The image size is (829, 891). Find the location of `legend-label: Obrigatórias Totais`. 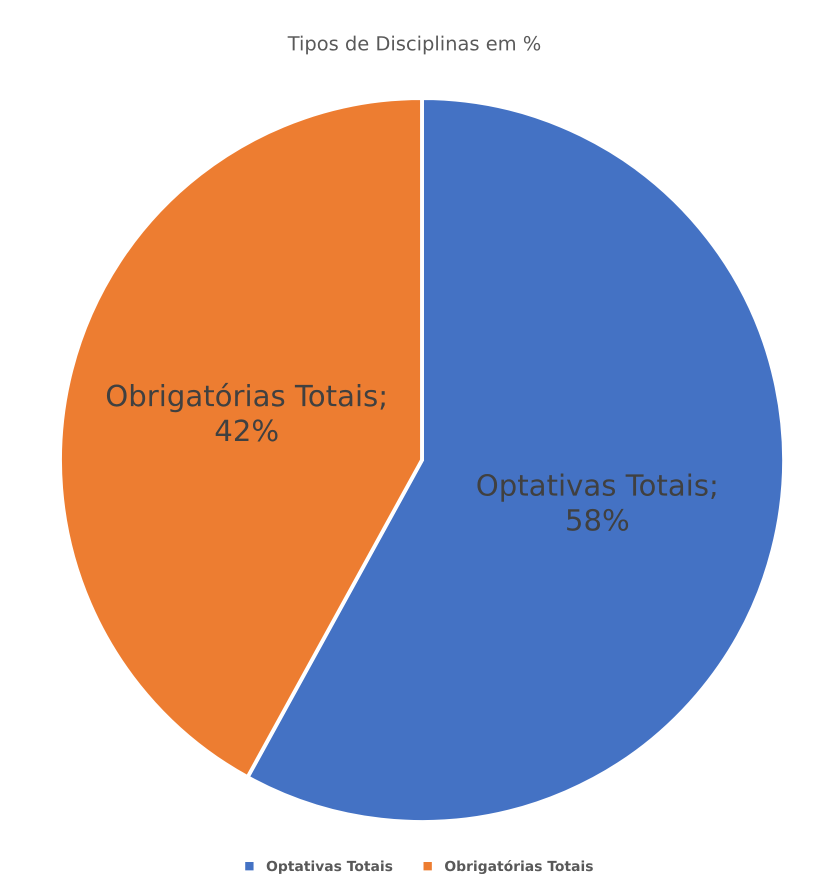

legend-label: Obrigatórias Totais is located at coordinates (519, 867).